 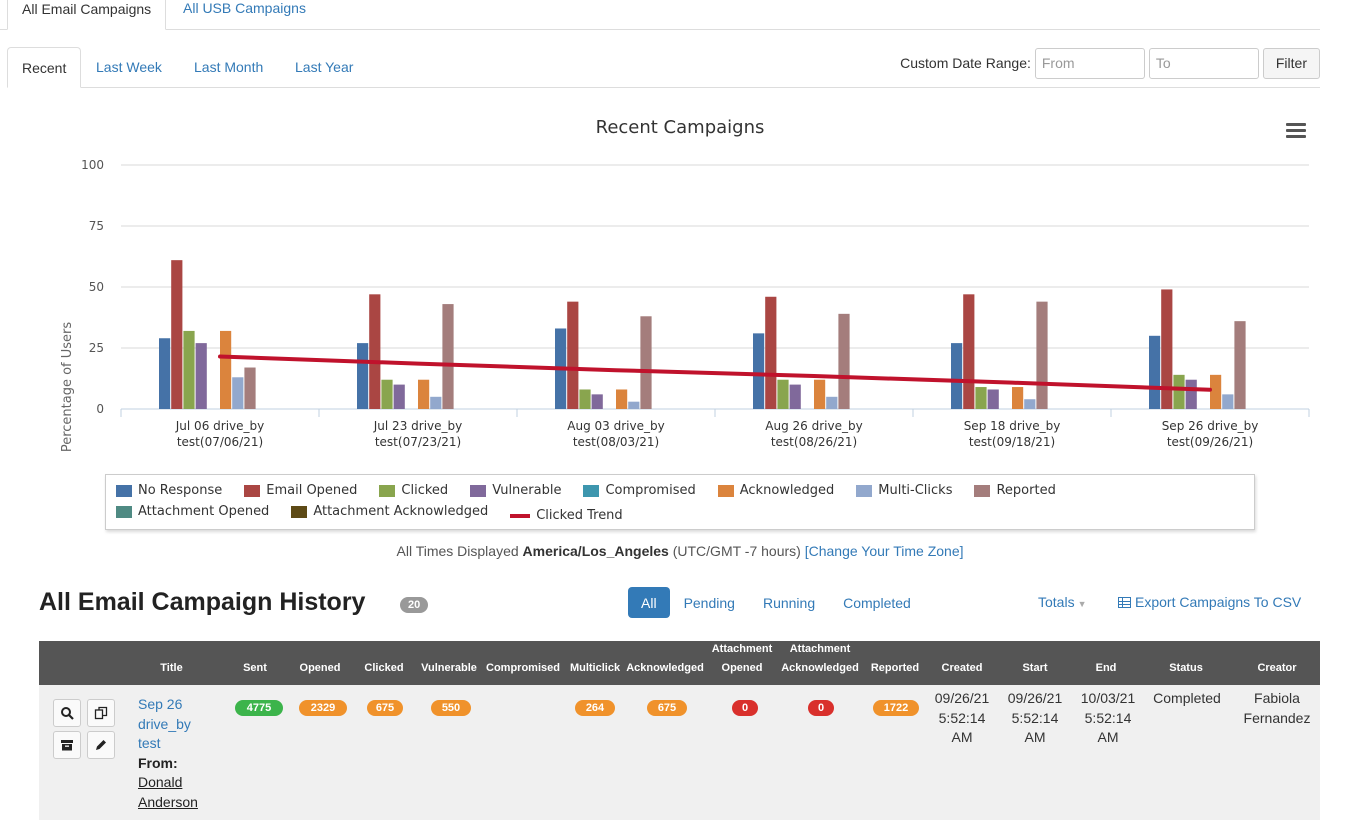 What do you see at coordinates (312, 490) in the screenshot?
I see `legend-label: Email Opened` at bounding box center [312, 490].